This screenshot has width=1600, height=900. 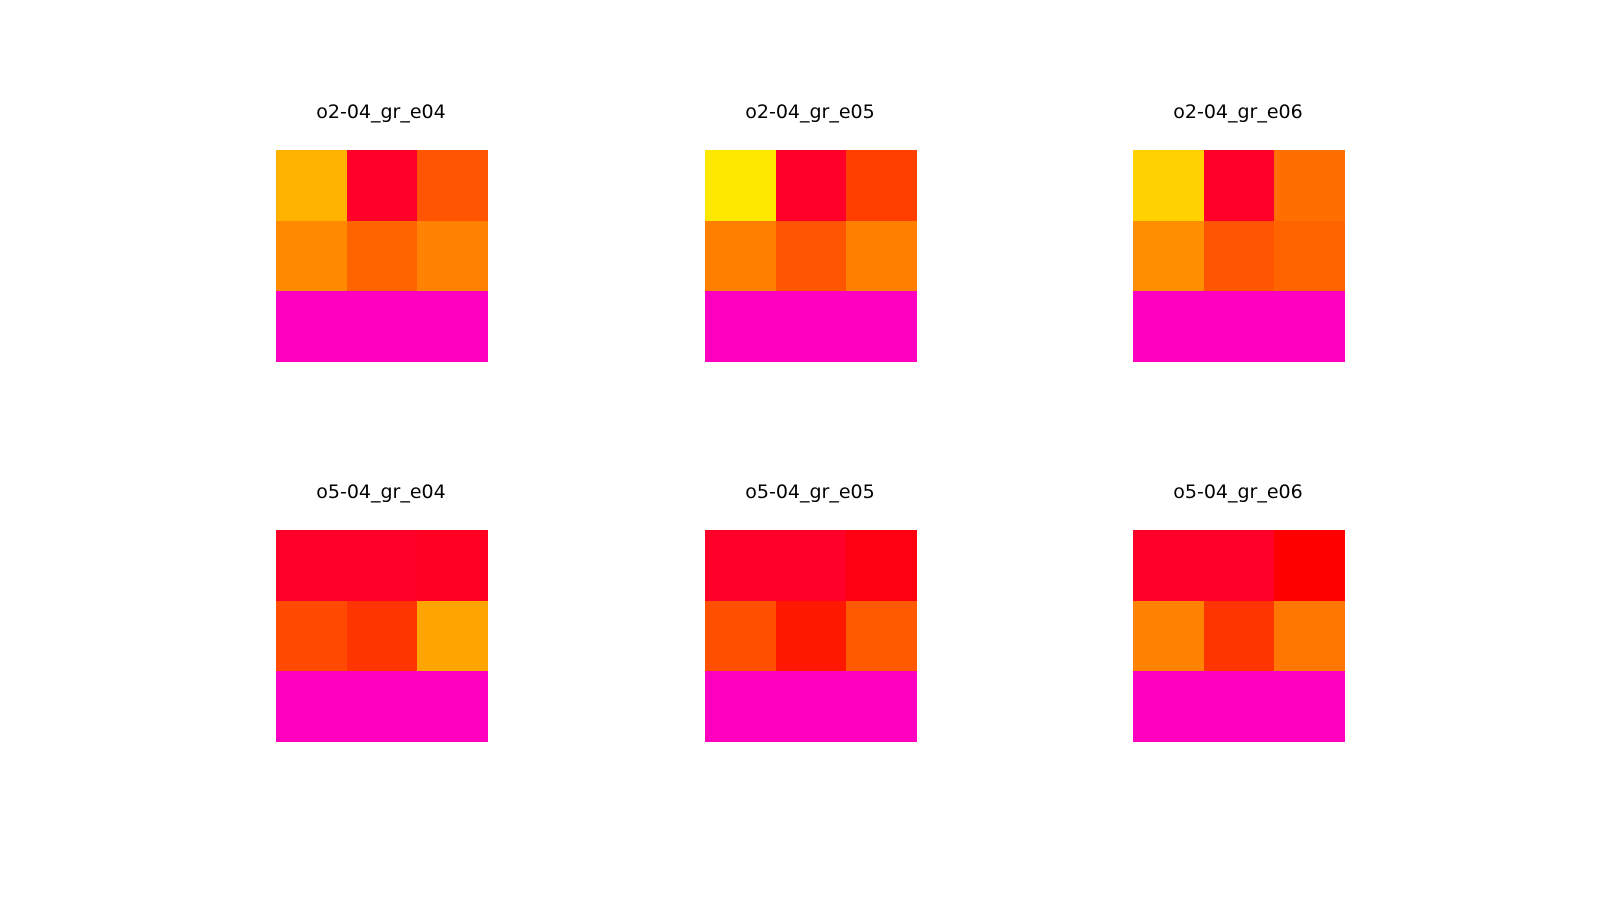 What do you see at coordinates (1238, 112) in the screenshot?
I see `panel-title: o2-04_gr_e06` at bounding box center [1238, 112].